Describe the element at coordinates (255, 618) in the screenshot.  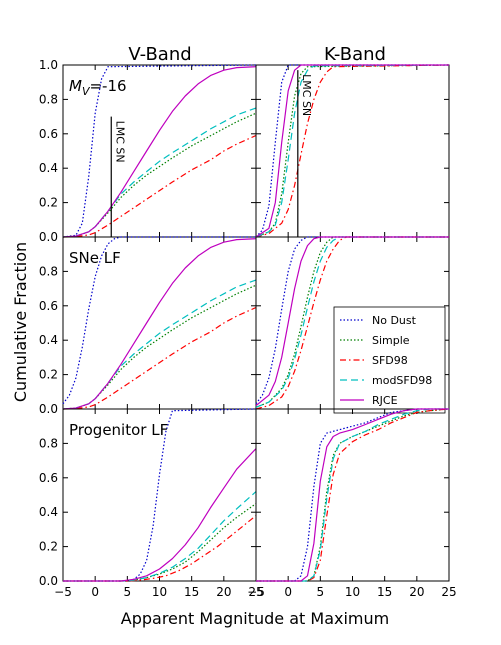
I see `x-axis-label: Apparent Magnitude at Maximum` at that location.